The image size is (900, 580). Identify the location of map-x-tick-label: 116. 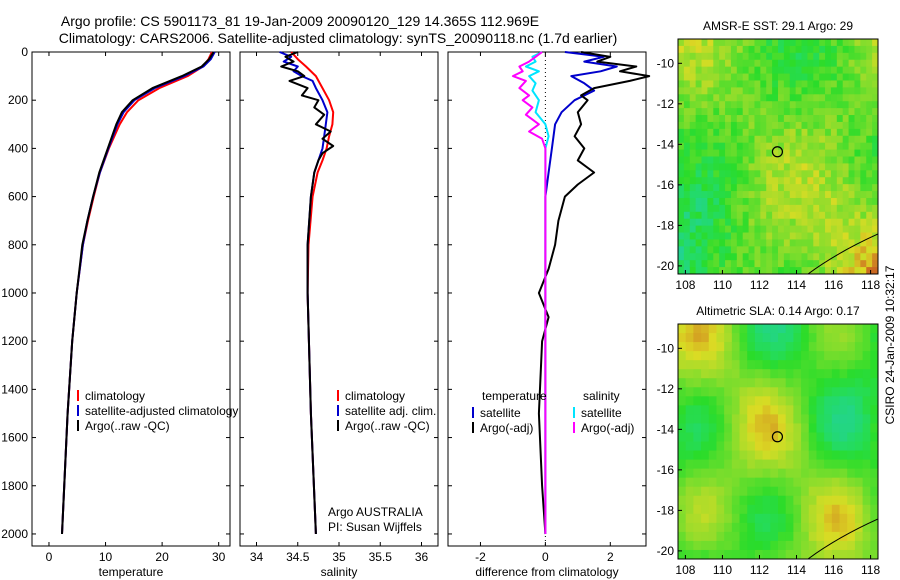
(833, 570).